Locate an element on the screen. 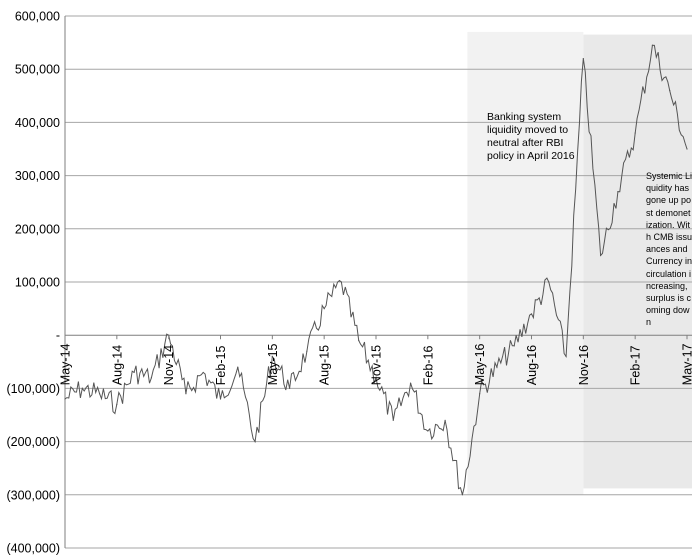 The image size is (692, 556). y-tick-label: (300,000) is located at coordinates (33, 495).